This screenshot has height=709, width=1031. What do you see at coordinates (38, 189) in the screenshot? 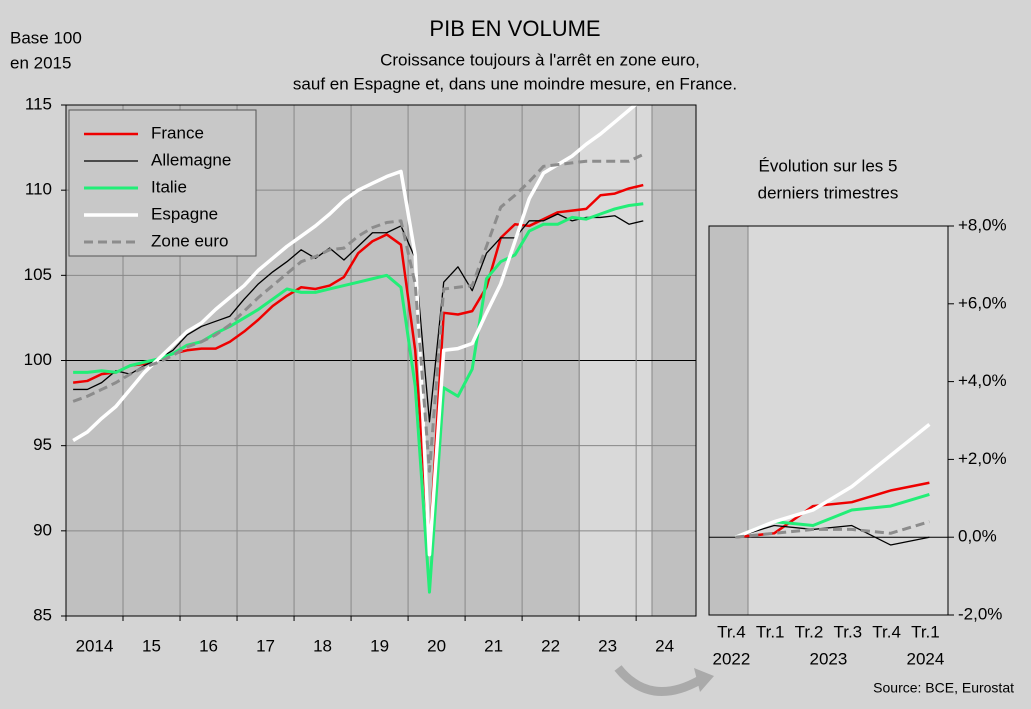
I see `y-tick-label: 110` at bounding box center [38, 189].